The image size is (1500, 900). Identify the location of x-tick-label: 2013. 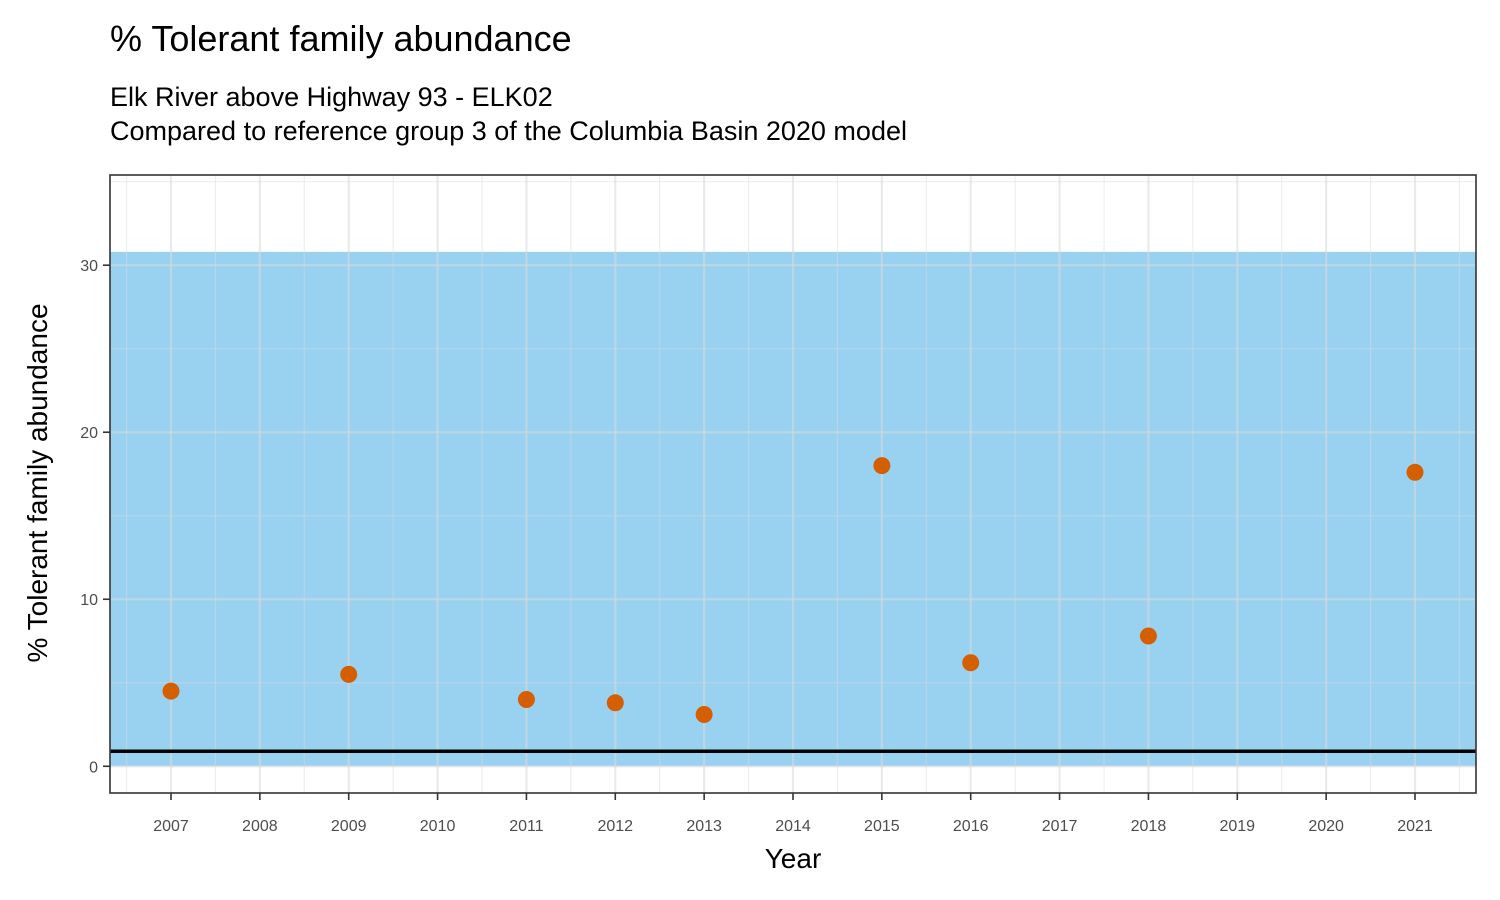
(704, 826).